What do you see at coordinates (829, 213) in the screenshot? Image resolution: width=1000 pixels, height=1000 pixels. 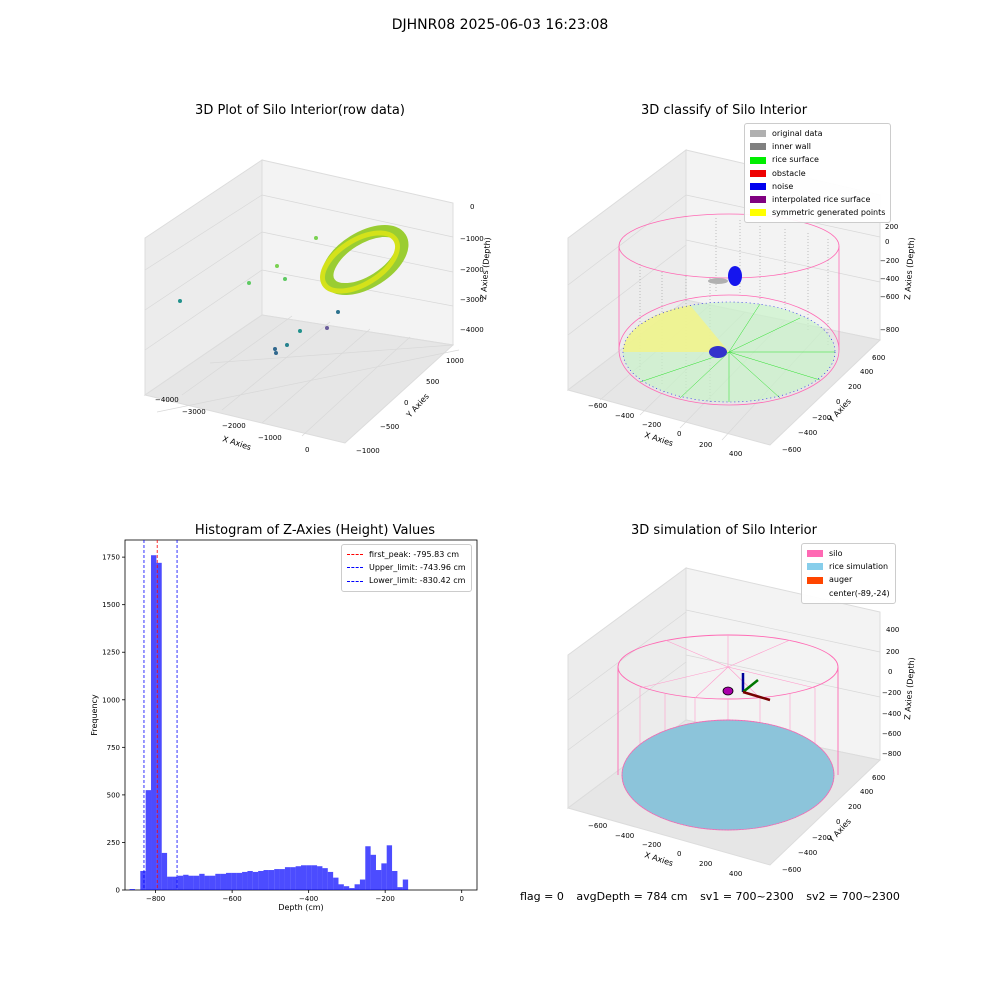 I see `legend-label: symmetric generated points` at bounding box center [829, 213].